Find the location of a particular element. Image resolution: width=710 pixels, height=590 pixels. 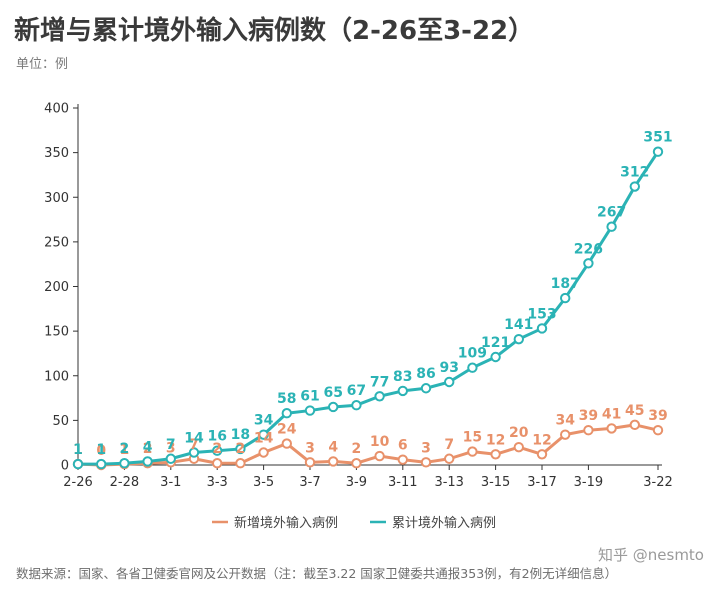

data-label-1: 0 is located at coordinates (101, 451).